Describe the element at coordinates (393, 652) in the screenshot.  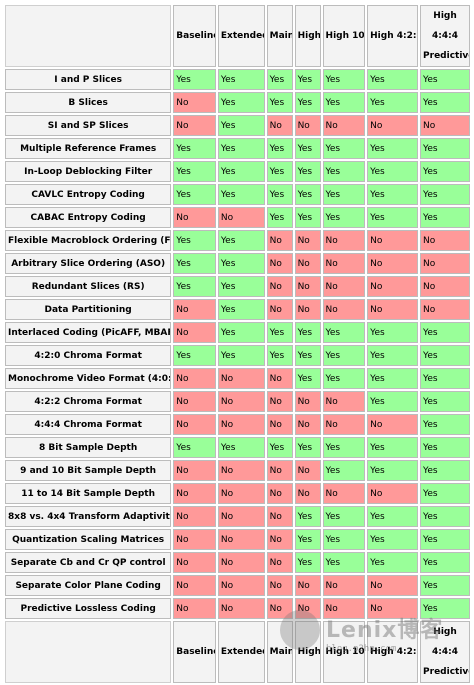
I see `column-footer: High 4:2:2` at that location.